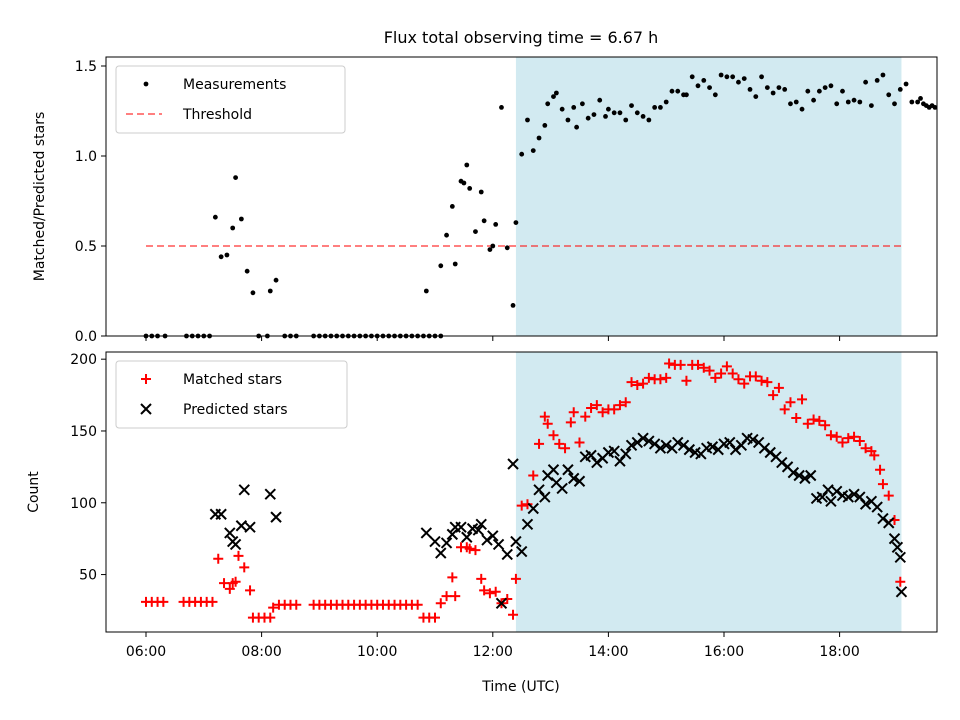  What do you see at coordinates (86, 67) in the screenshot?
I see `y-tick-label: 1.5` at bounding box center [86, 67].